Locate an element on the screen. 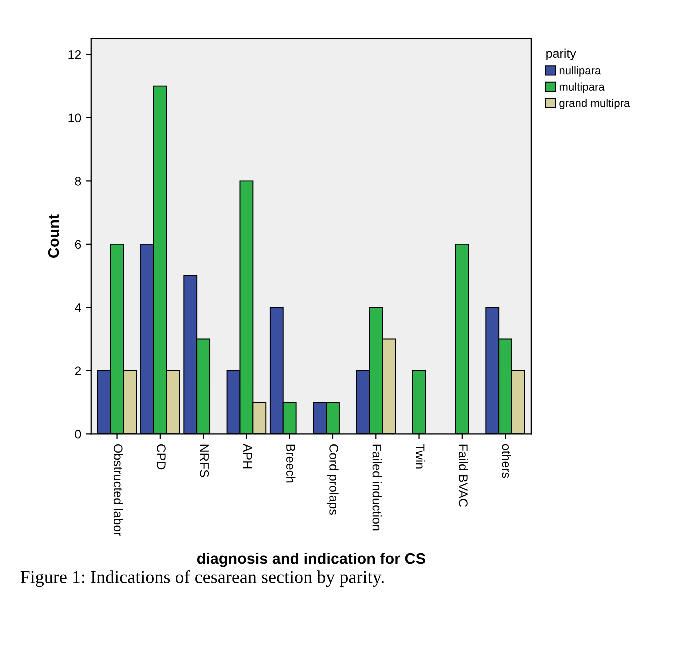 The height and width of the screenshot is (648, 677). legend-label: grand multipra is located at coordinates (595, 104).